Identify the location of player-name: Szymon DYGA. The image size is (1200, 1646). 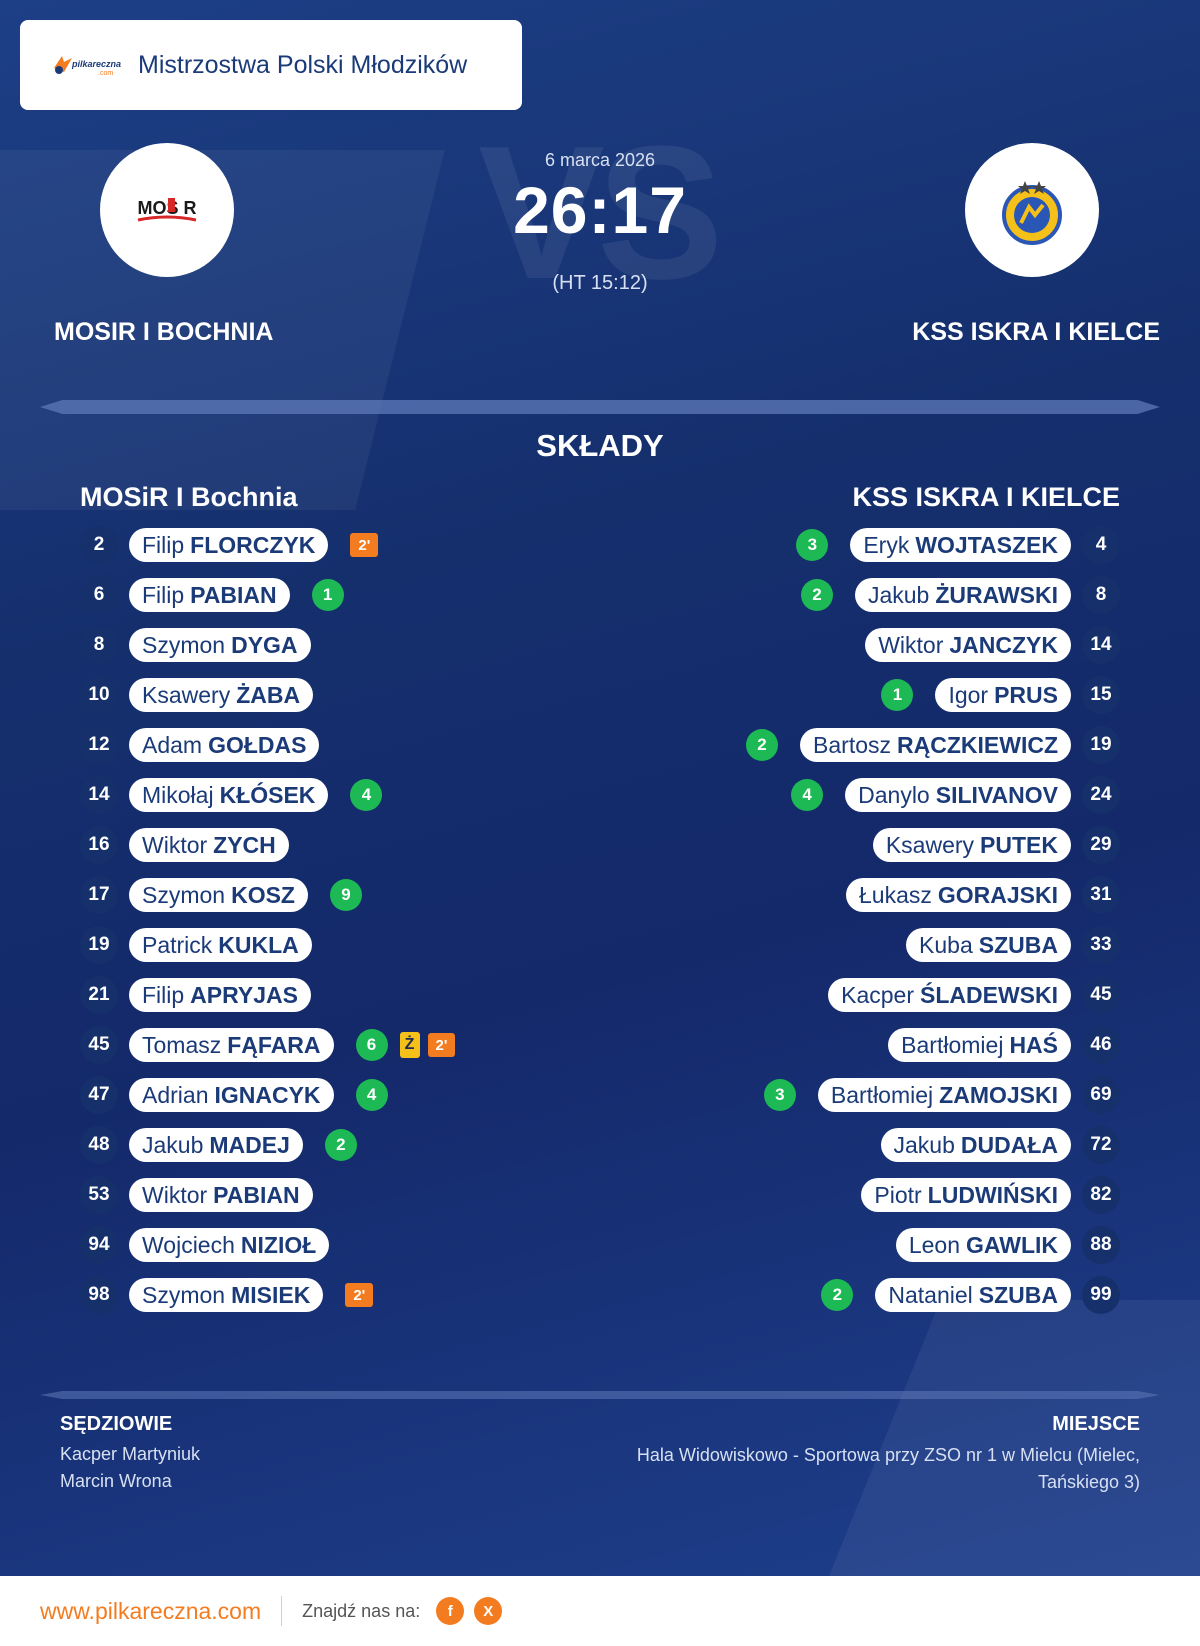
(220, 645).